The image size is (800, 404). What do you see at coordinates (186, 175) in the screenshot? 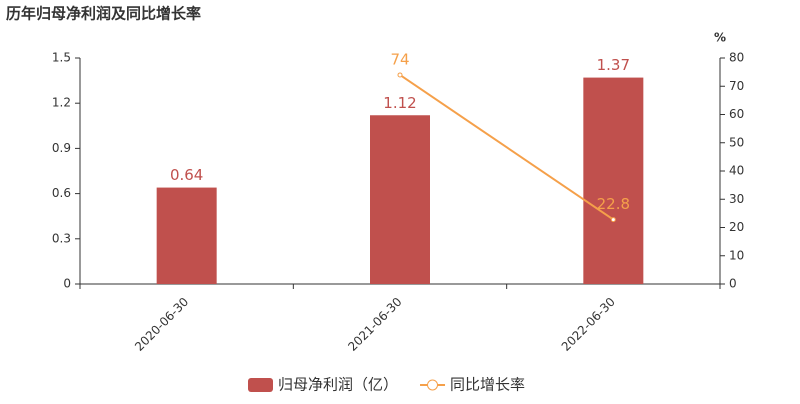
I see `bar-value-label: 0.64` at bounding box center [186, 175].